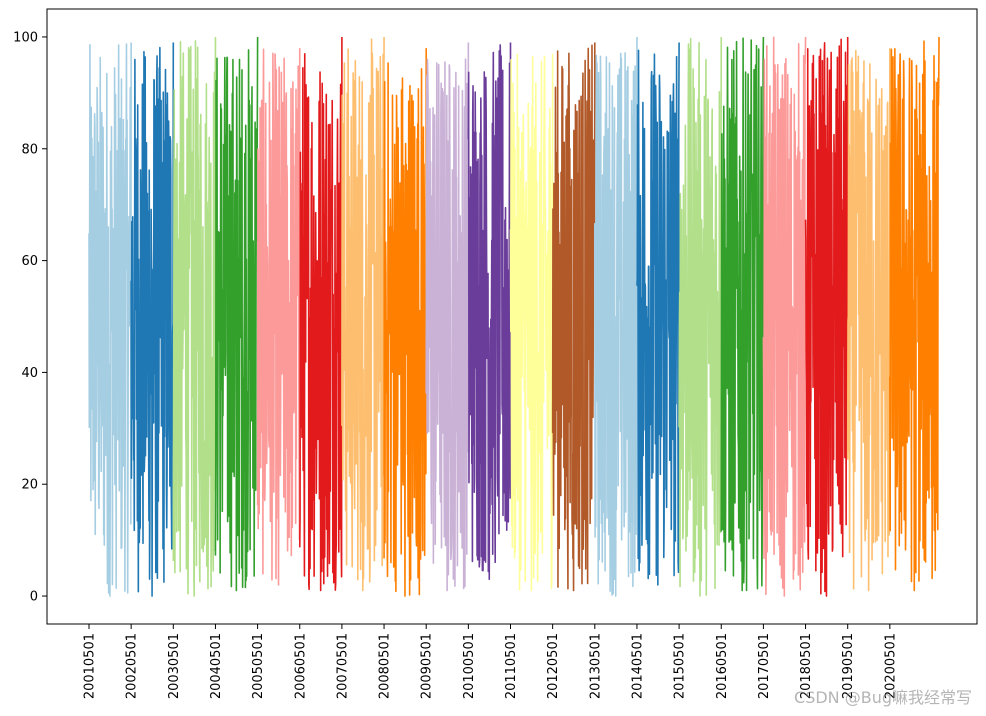  Describe the element at coordinates (30, 317) in the screenshot. I see `y-axis: 0 20 40 60 80 100` at that location.